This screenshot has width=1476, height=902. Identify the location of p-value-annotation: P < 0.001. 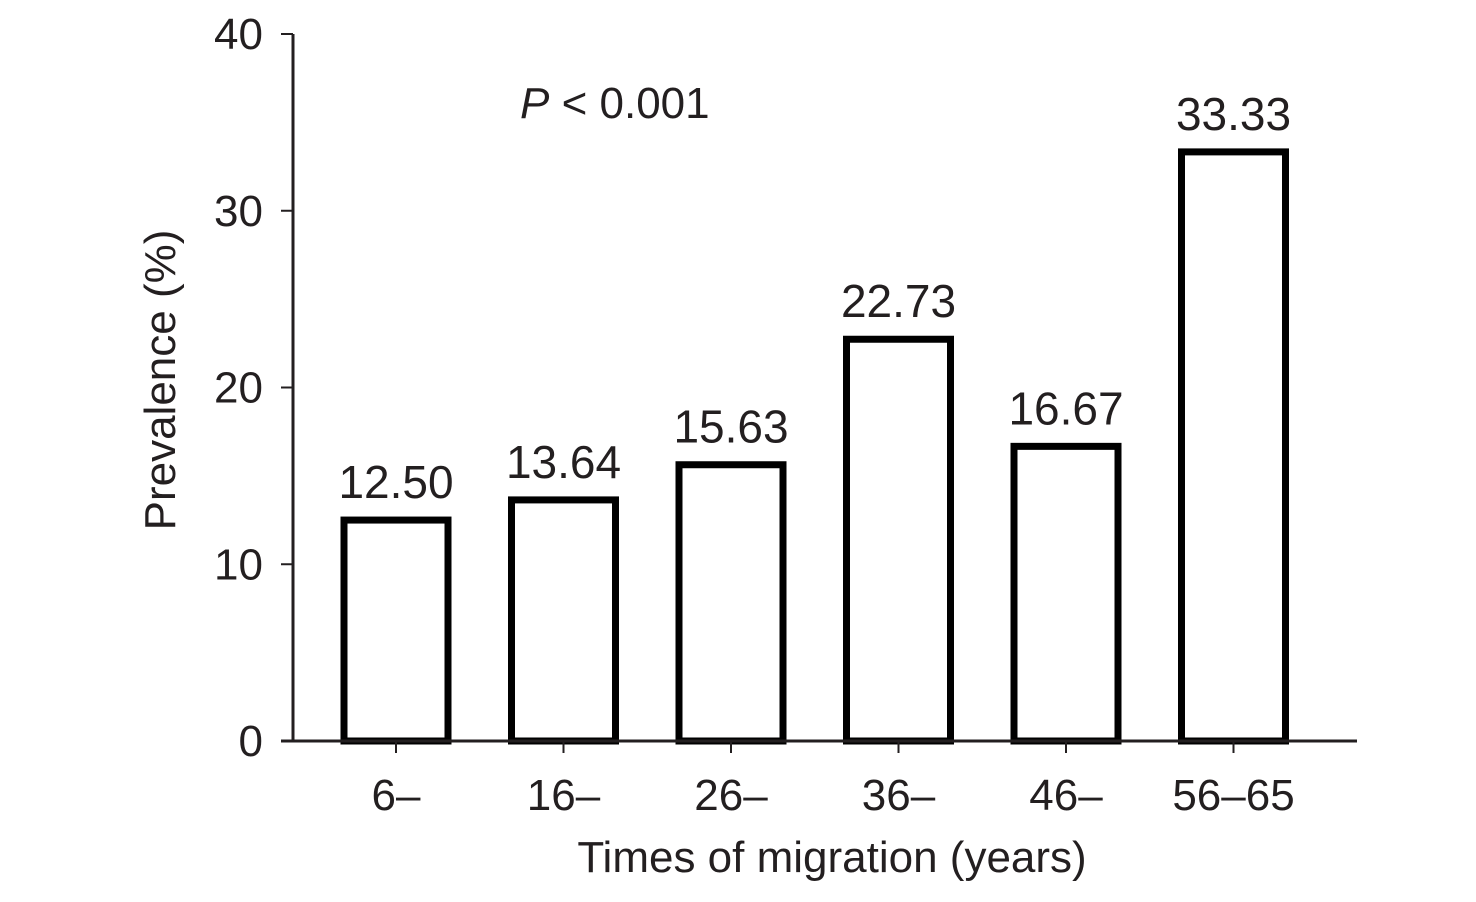
(615, 103).